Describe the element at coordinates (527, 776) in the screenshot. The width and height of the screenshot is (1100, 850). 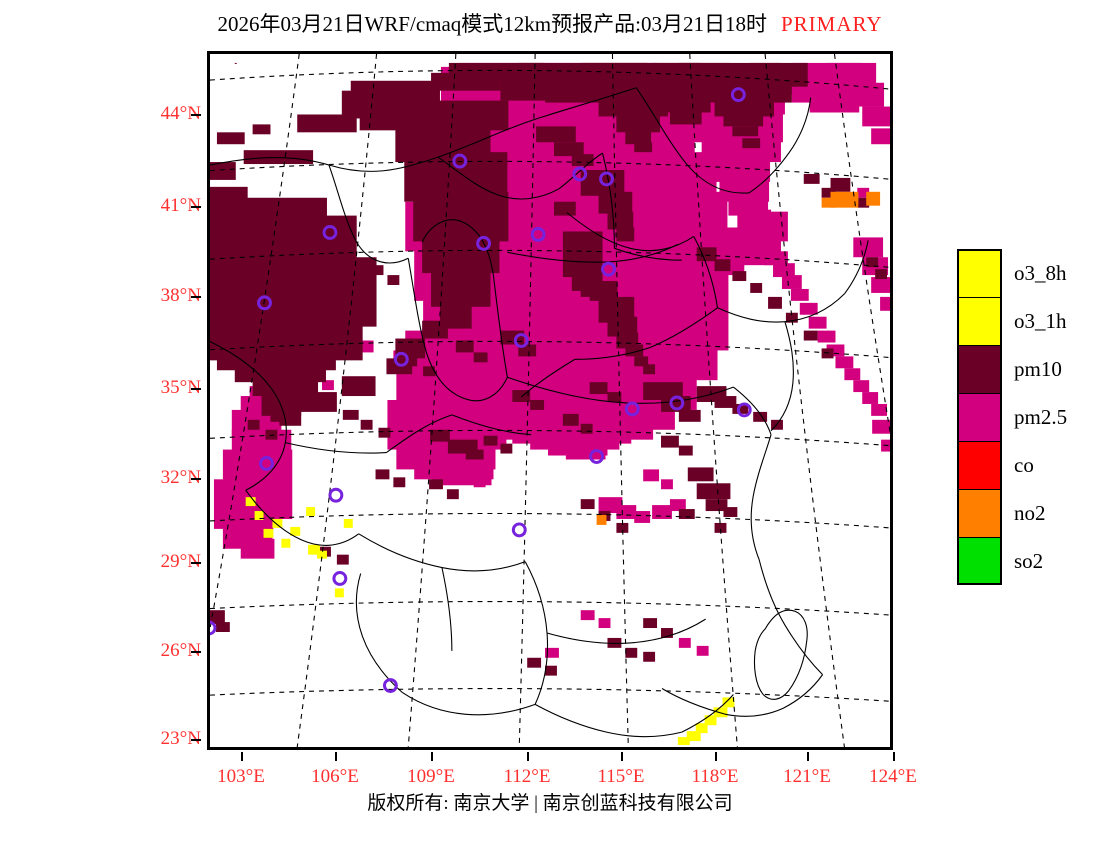
I see `longitude-tick-label: 112°E` at that location.